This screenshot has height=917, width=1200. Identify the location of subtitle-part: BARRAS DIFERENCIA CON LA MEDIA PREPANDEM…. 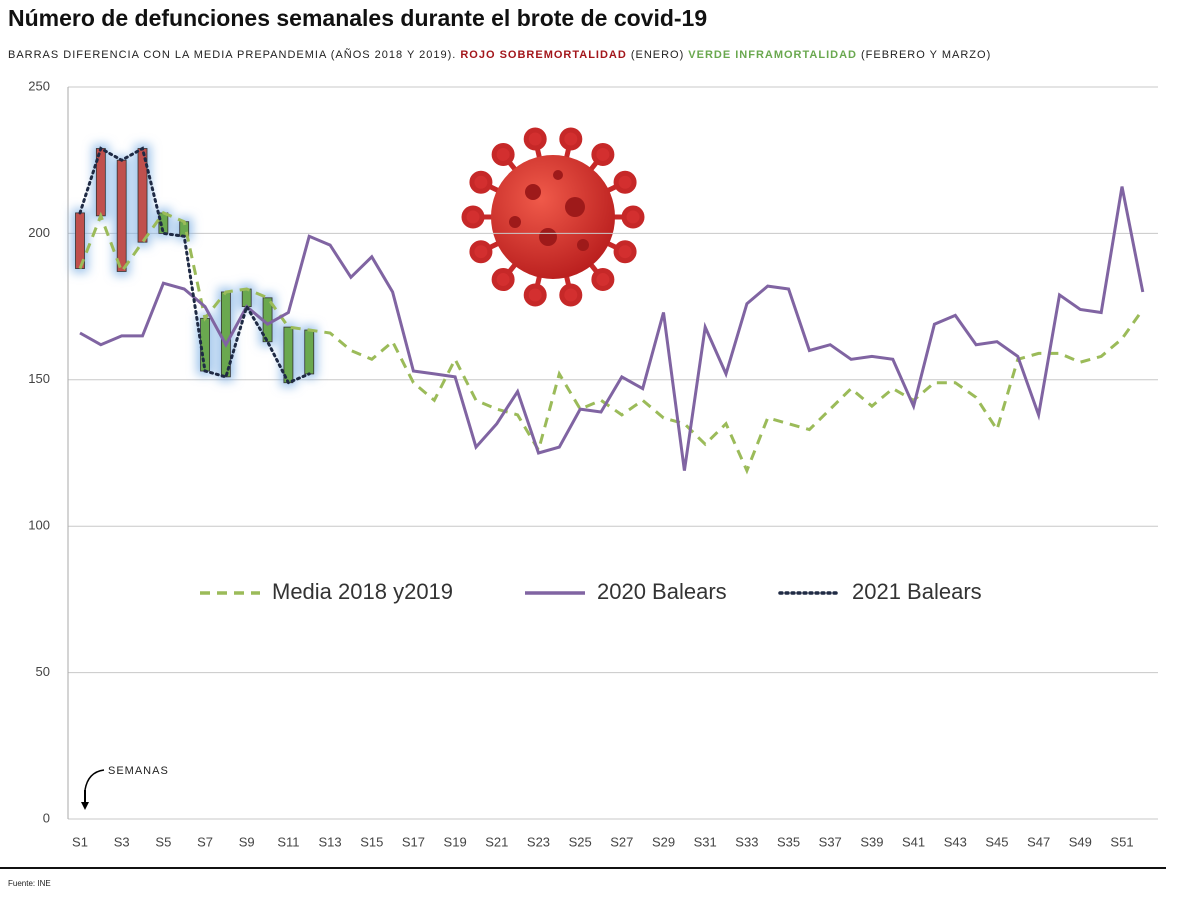
(232, 54).